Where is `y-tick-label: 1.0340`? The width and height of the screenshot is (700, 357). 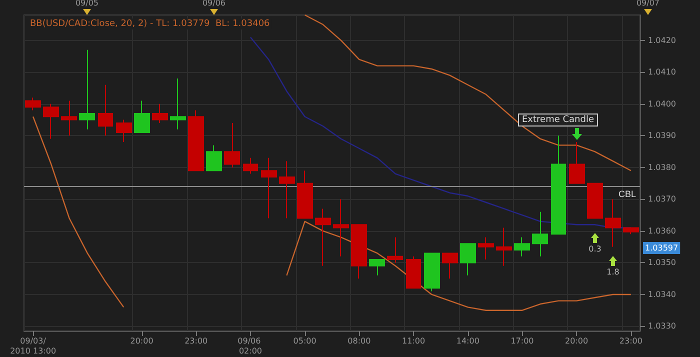
y-tick-label: 1.0340 is located at coordinates (662, 294).